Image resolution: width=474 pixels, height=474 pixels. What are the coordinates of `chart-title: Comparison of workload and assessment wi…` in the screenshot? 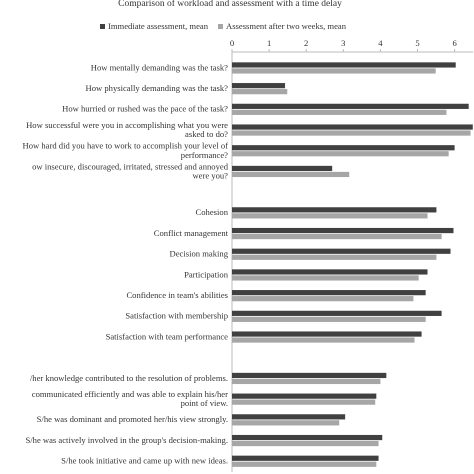 It's located at (230, 4).